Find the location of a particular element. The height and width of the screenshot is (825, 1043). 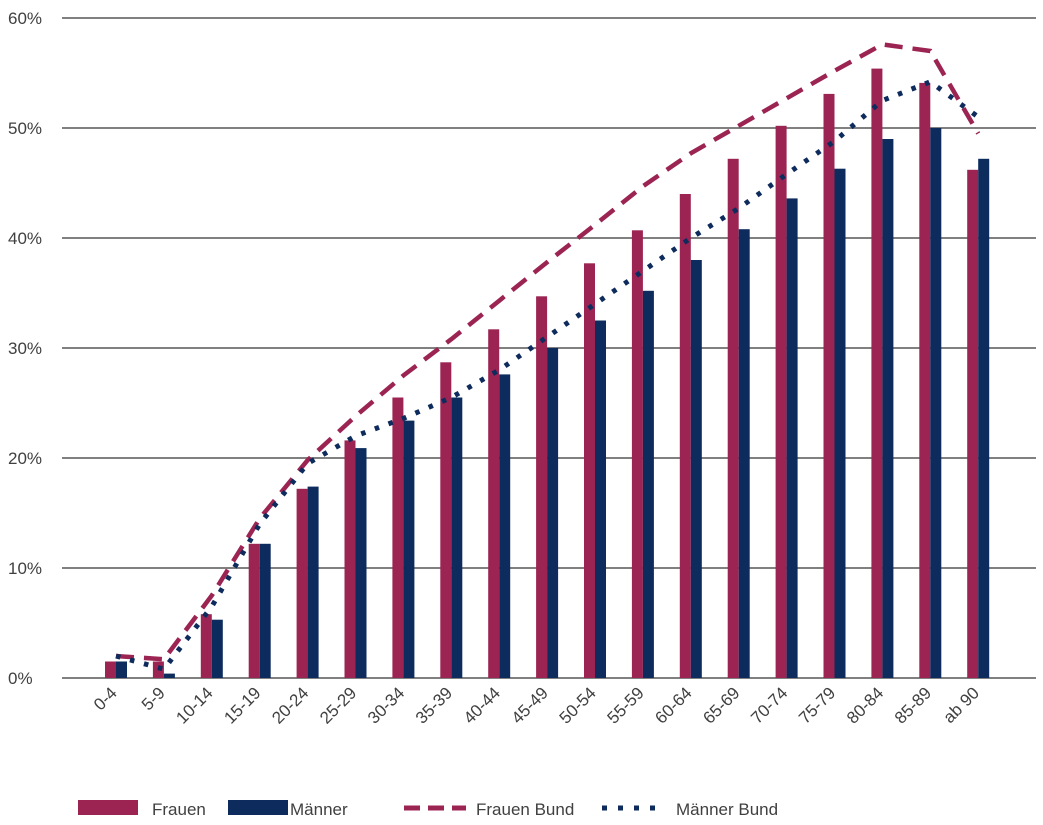

x-tick-label: 15-19 is located at coordinates (242, 705).